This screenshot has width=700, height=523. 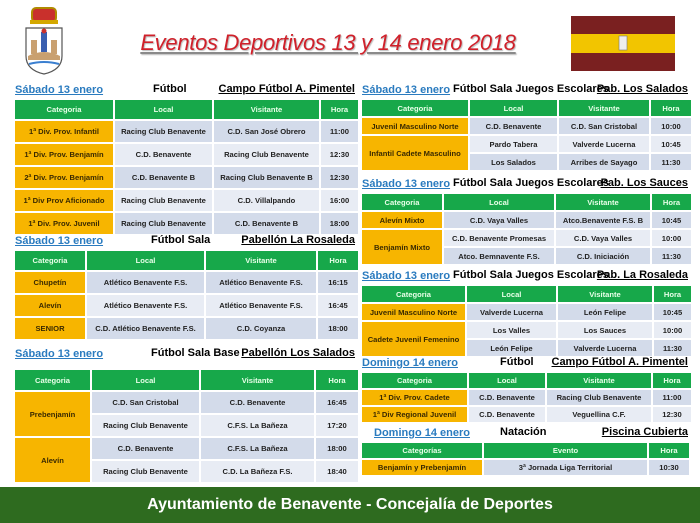 I want to click on category-cell: Cadete Juvenil Femenino, so click(x=413, y=339).